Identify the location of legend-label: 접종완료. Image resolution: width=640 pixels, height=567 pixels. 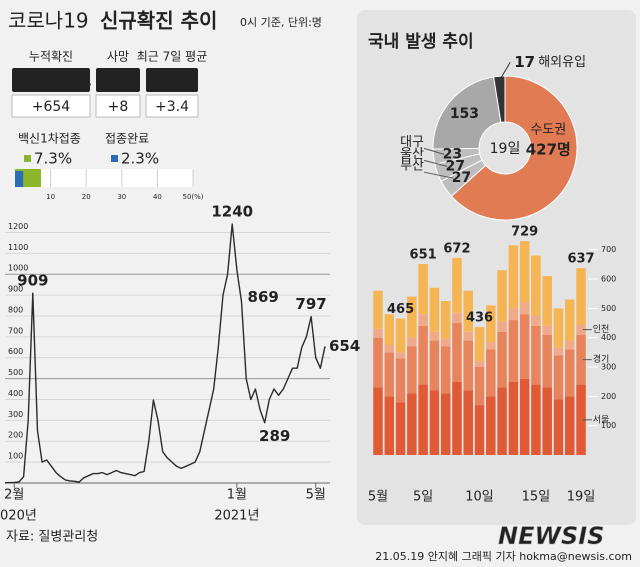
(127, 139).